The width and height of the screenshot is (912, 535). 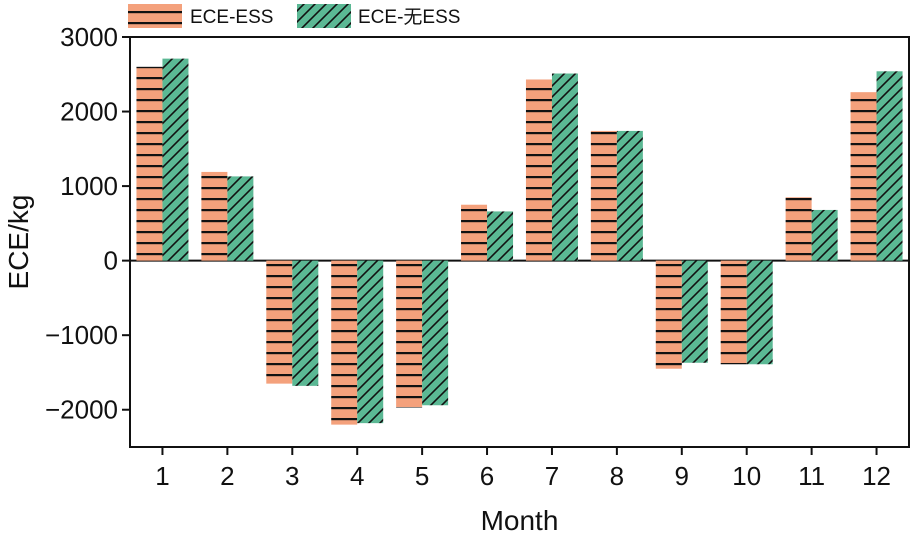 I want to click on x-tick-label: 12, so click(x=876, y=476).